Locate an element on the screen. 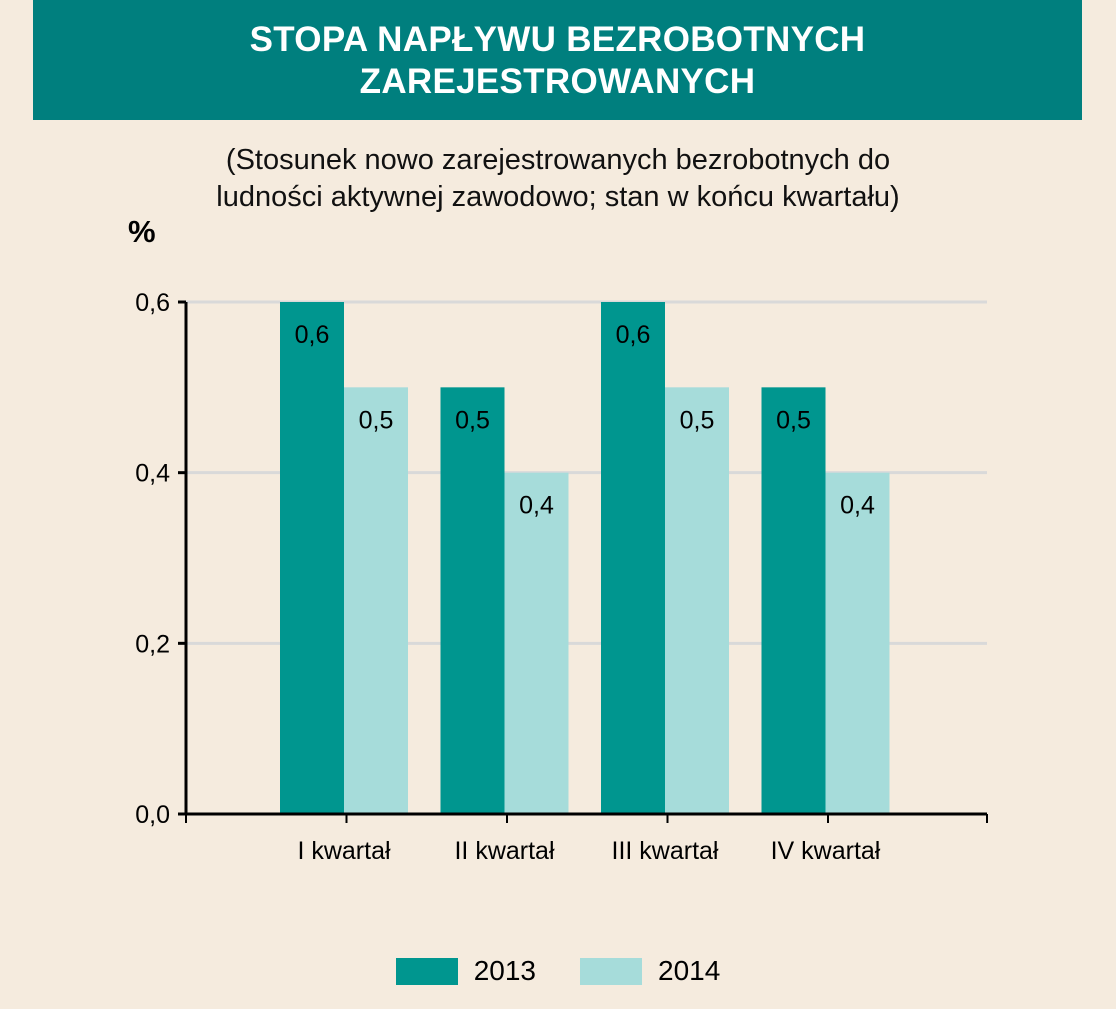 Image resolution: width=1116 pixels, height=1009 pixels. x-tick-label: IV kwartał is located at coordinates (826, 851).